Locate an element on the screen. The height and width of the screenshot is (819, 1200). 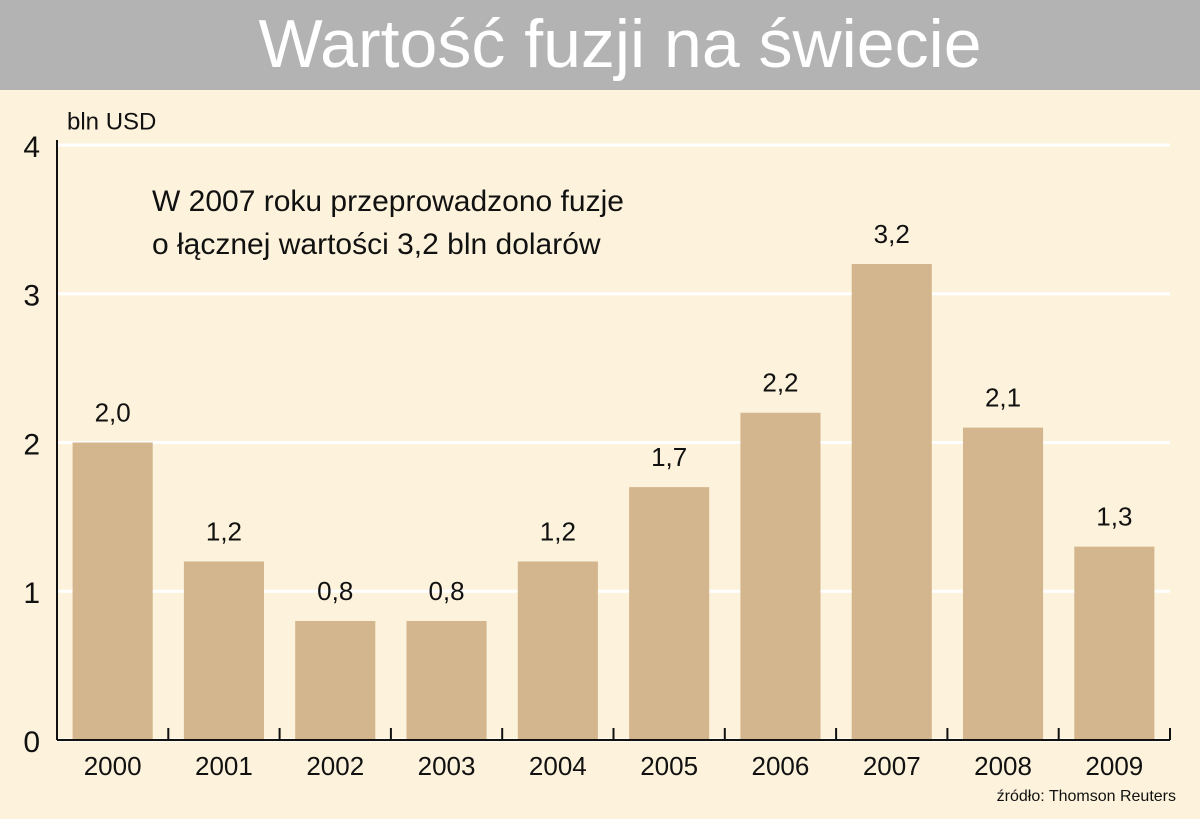
x-tick-label: 2003 is located at coordinates (447, 766).